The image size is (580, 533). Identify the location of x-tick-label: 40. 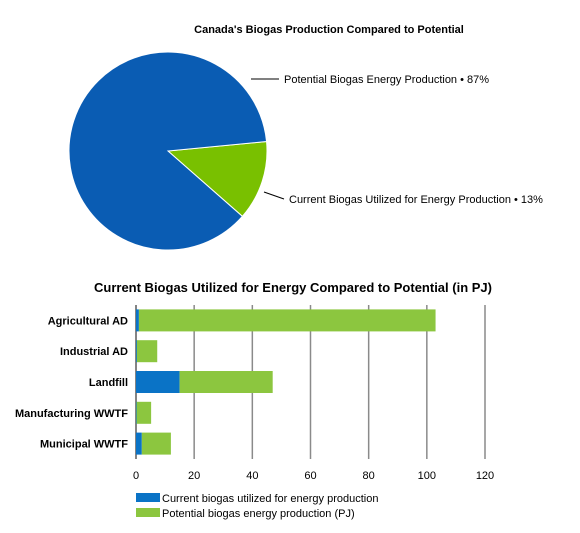
(252, 476).